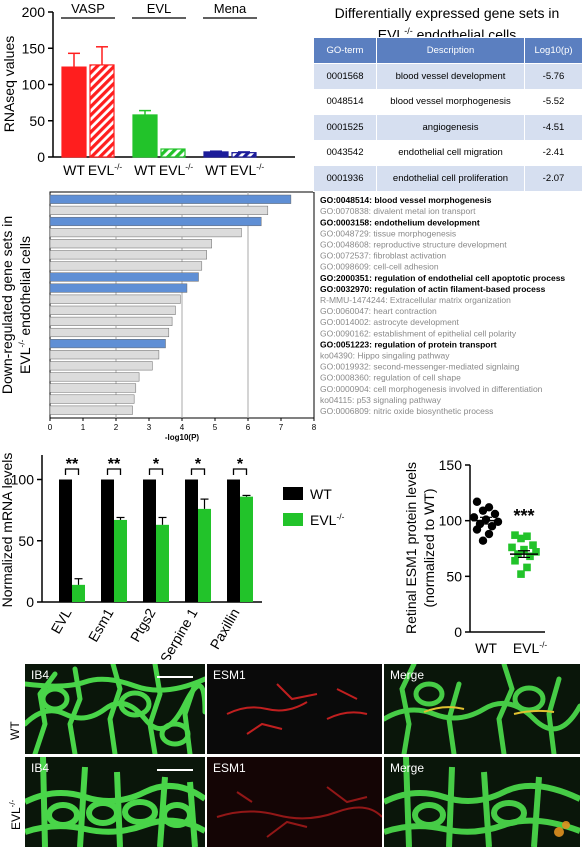 The height and width of the screenshot is (850, 586). Describe the element at coordinates (88, 8) in the screenshot. I see `rnaseq-group-label: VASP` at that location.